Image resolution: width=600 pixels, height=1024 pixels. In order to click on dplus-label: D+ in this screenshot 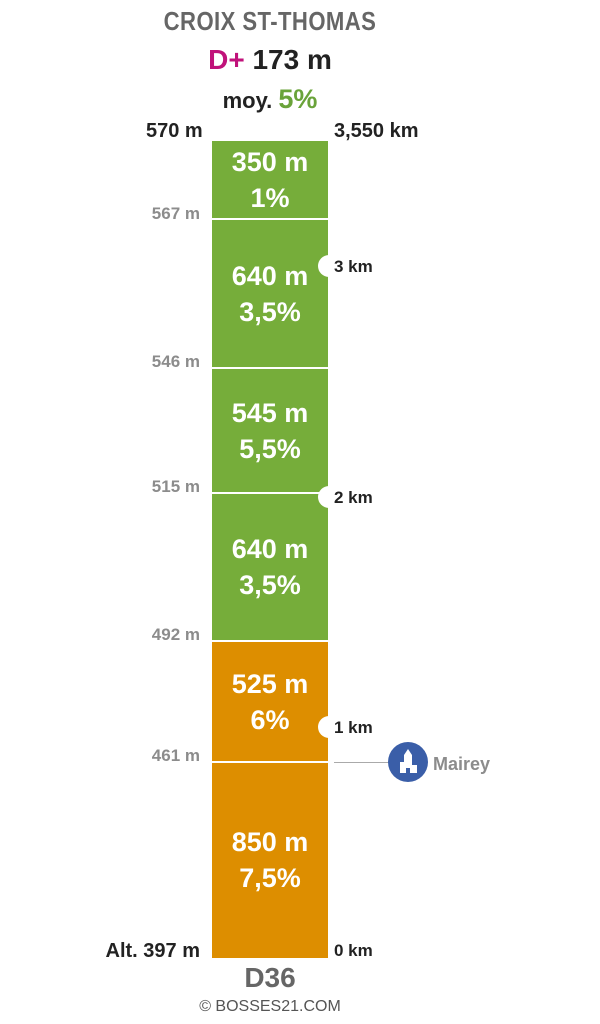, I will do `click(226, 59)`.